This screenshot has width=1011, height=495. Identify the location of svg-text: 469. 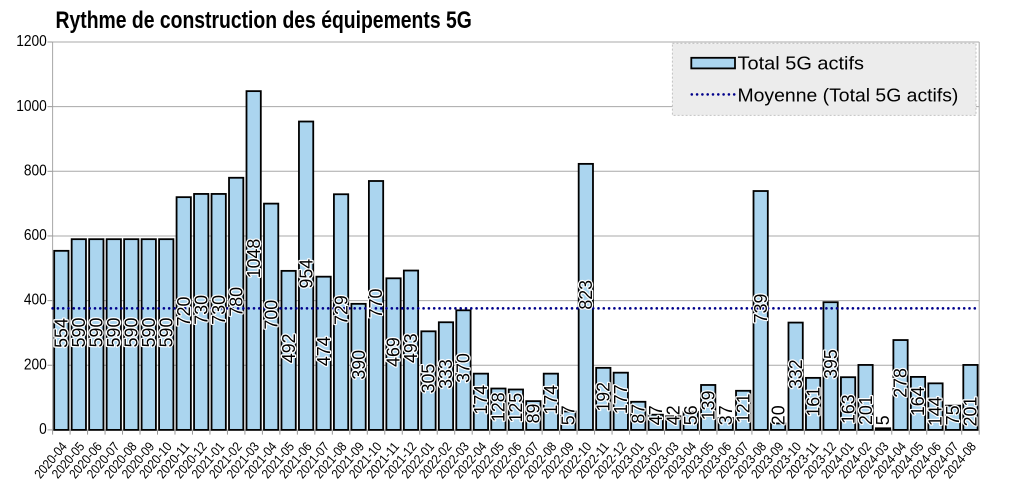
(393, 352).